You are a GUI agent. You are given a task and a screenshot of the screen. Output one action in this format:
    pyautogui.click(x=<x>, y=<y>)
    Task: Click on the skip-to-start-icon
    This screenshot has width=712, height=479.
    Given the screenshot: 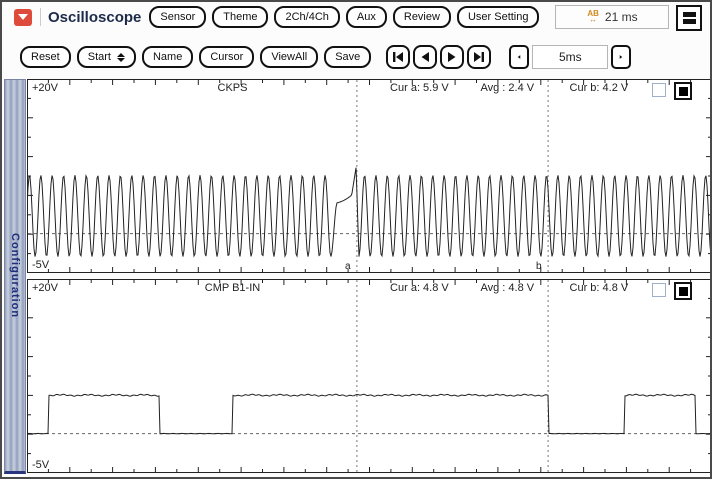 What is the action you would take?
    pyautogui.click(x=398, y=57)
    